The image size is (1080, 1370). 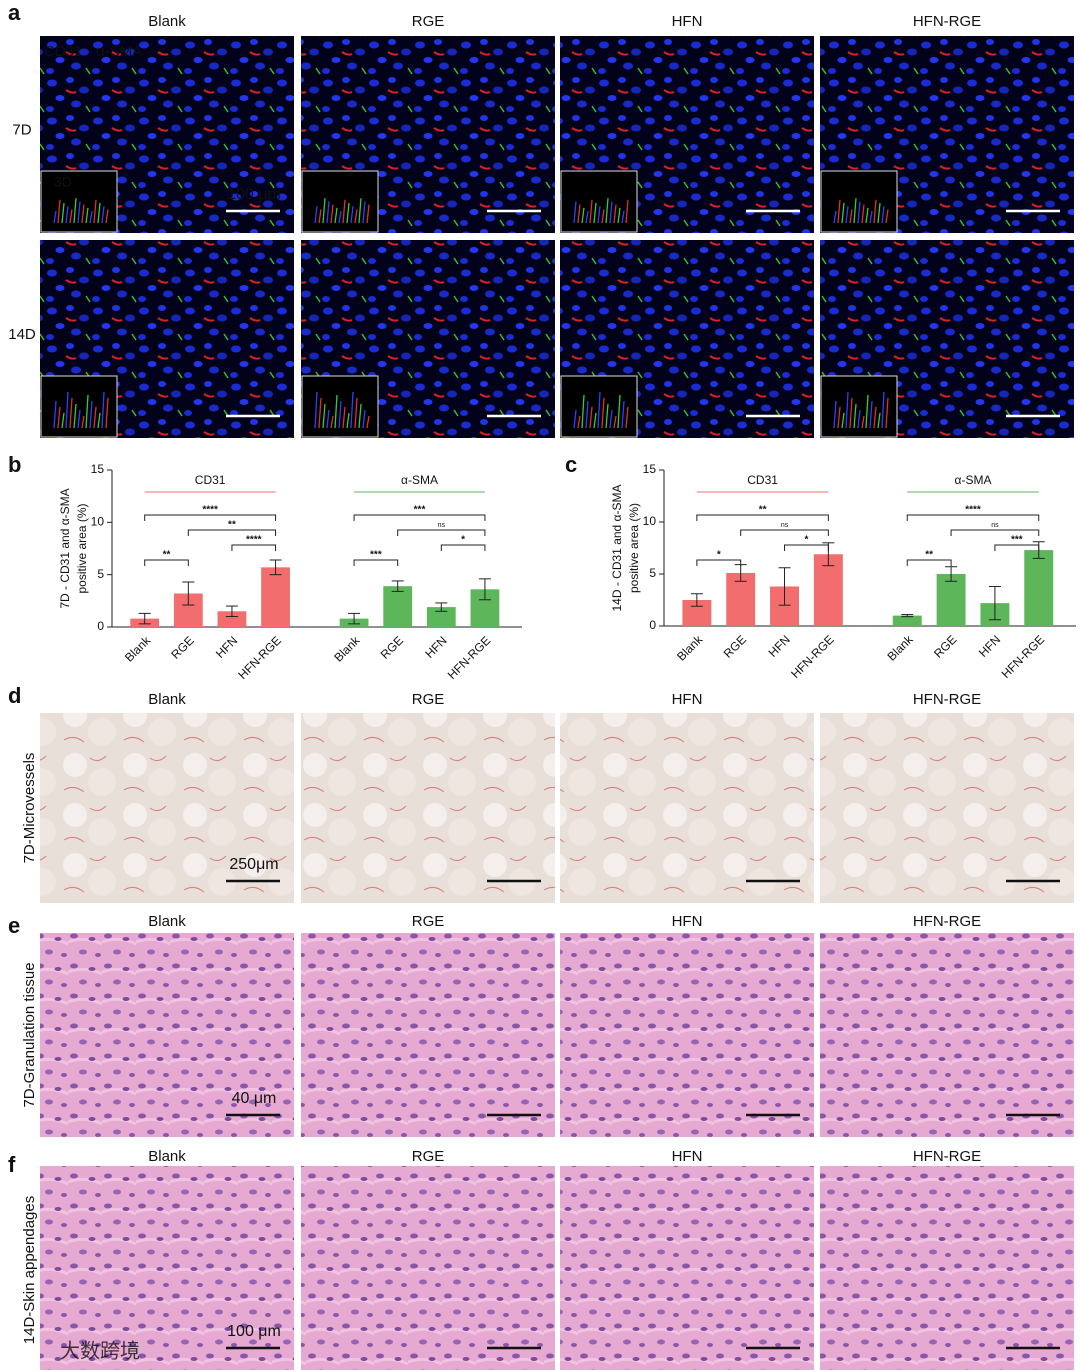 What do you see at coordinates (650, 469) in the screenshot?
I see `y-tick-label: 15` at bounding box center [650, 469].